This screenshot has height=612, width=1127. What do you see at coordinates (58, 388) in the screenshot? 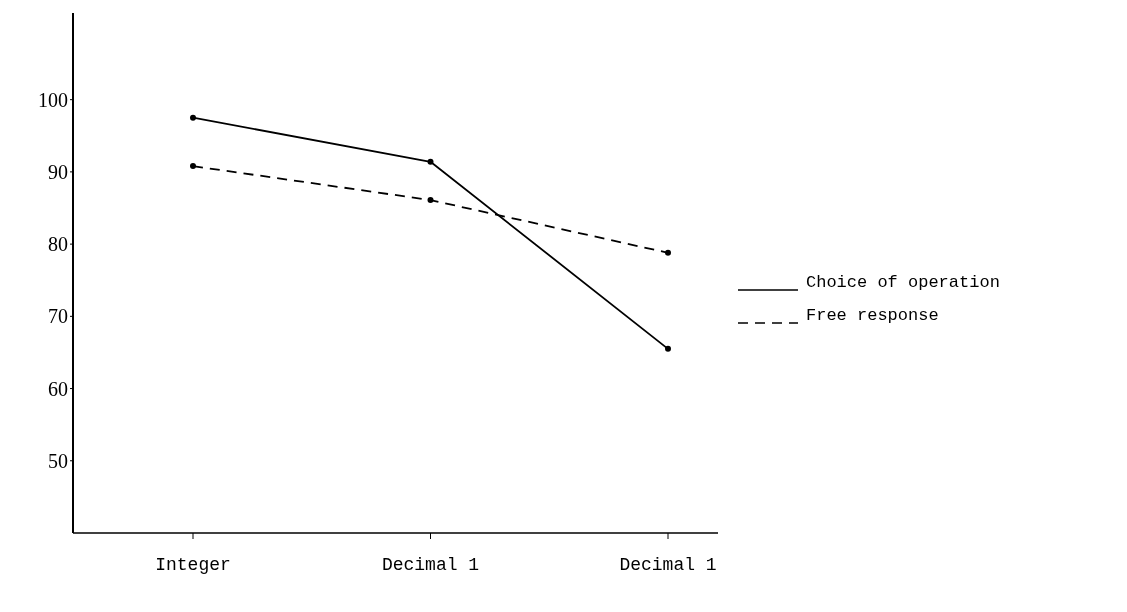
I see `y-tick-label: 60` at bounding box center [58, 388].